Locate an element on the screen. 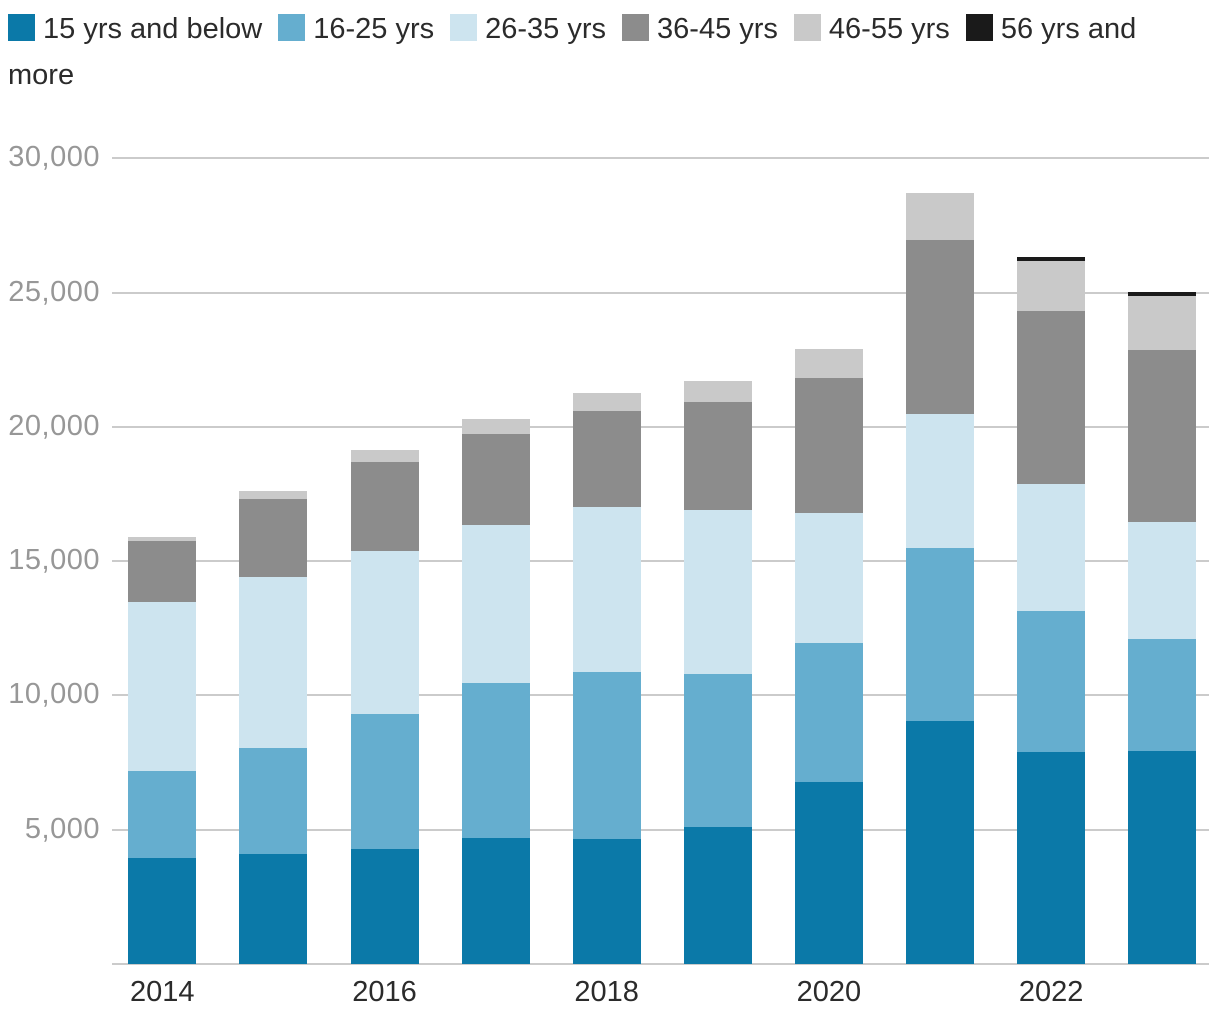  bar-2021 is located at coordinates (940, 578).